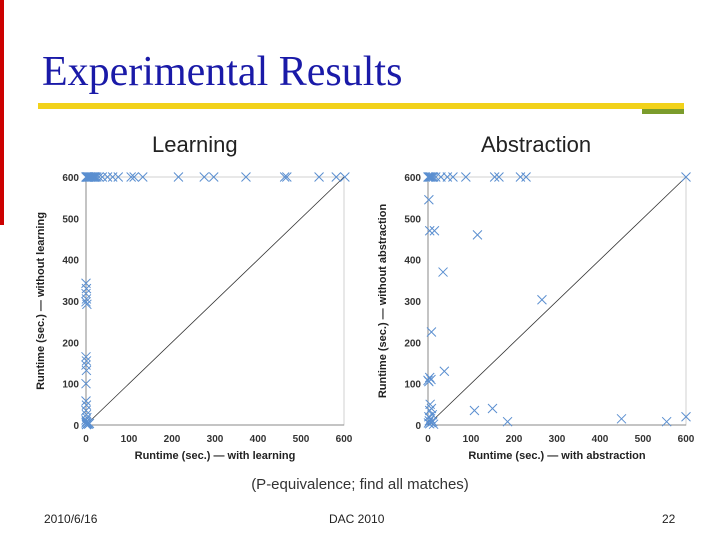 The width and height of the screenshot is (720, 540). Describe the element at coordinates (412, 343) in the screenshot. I see `y-tick-label: 200` at that location.